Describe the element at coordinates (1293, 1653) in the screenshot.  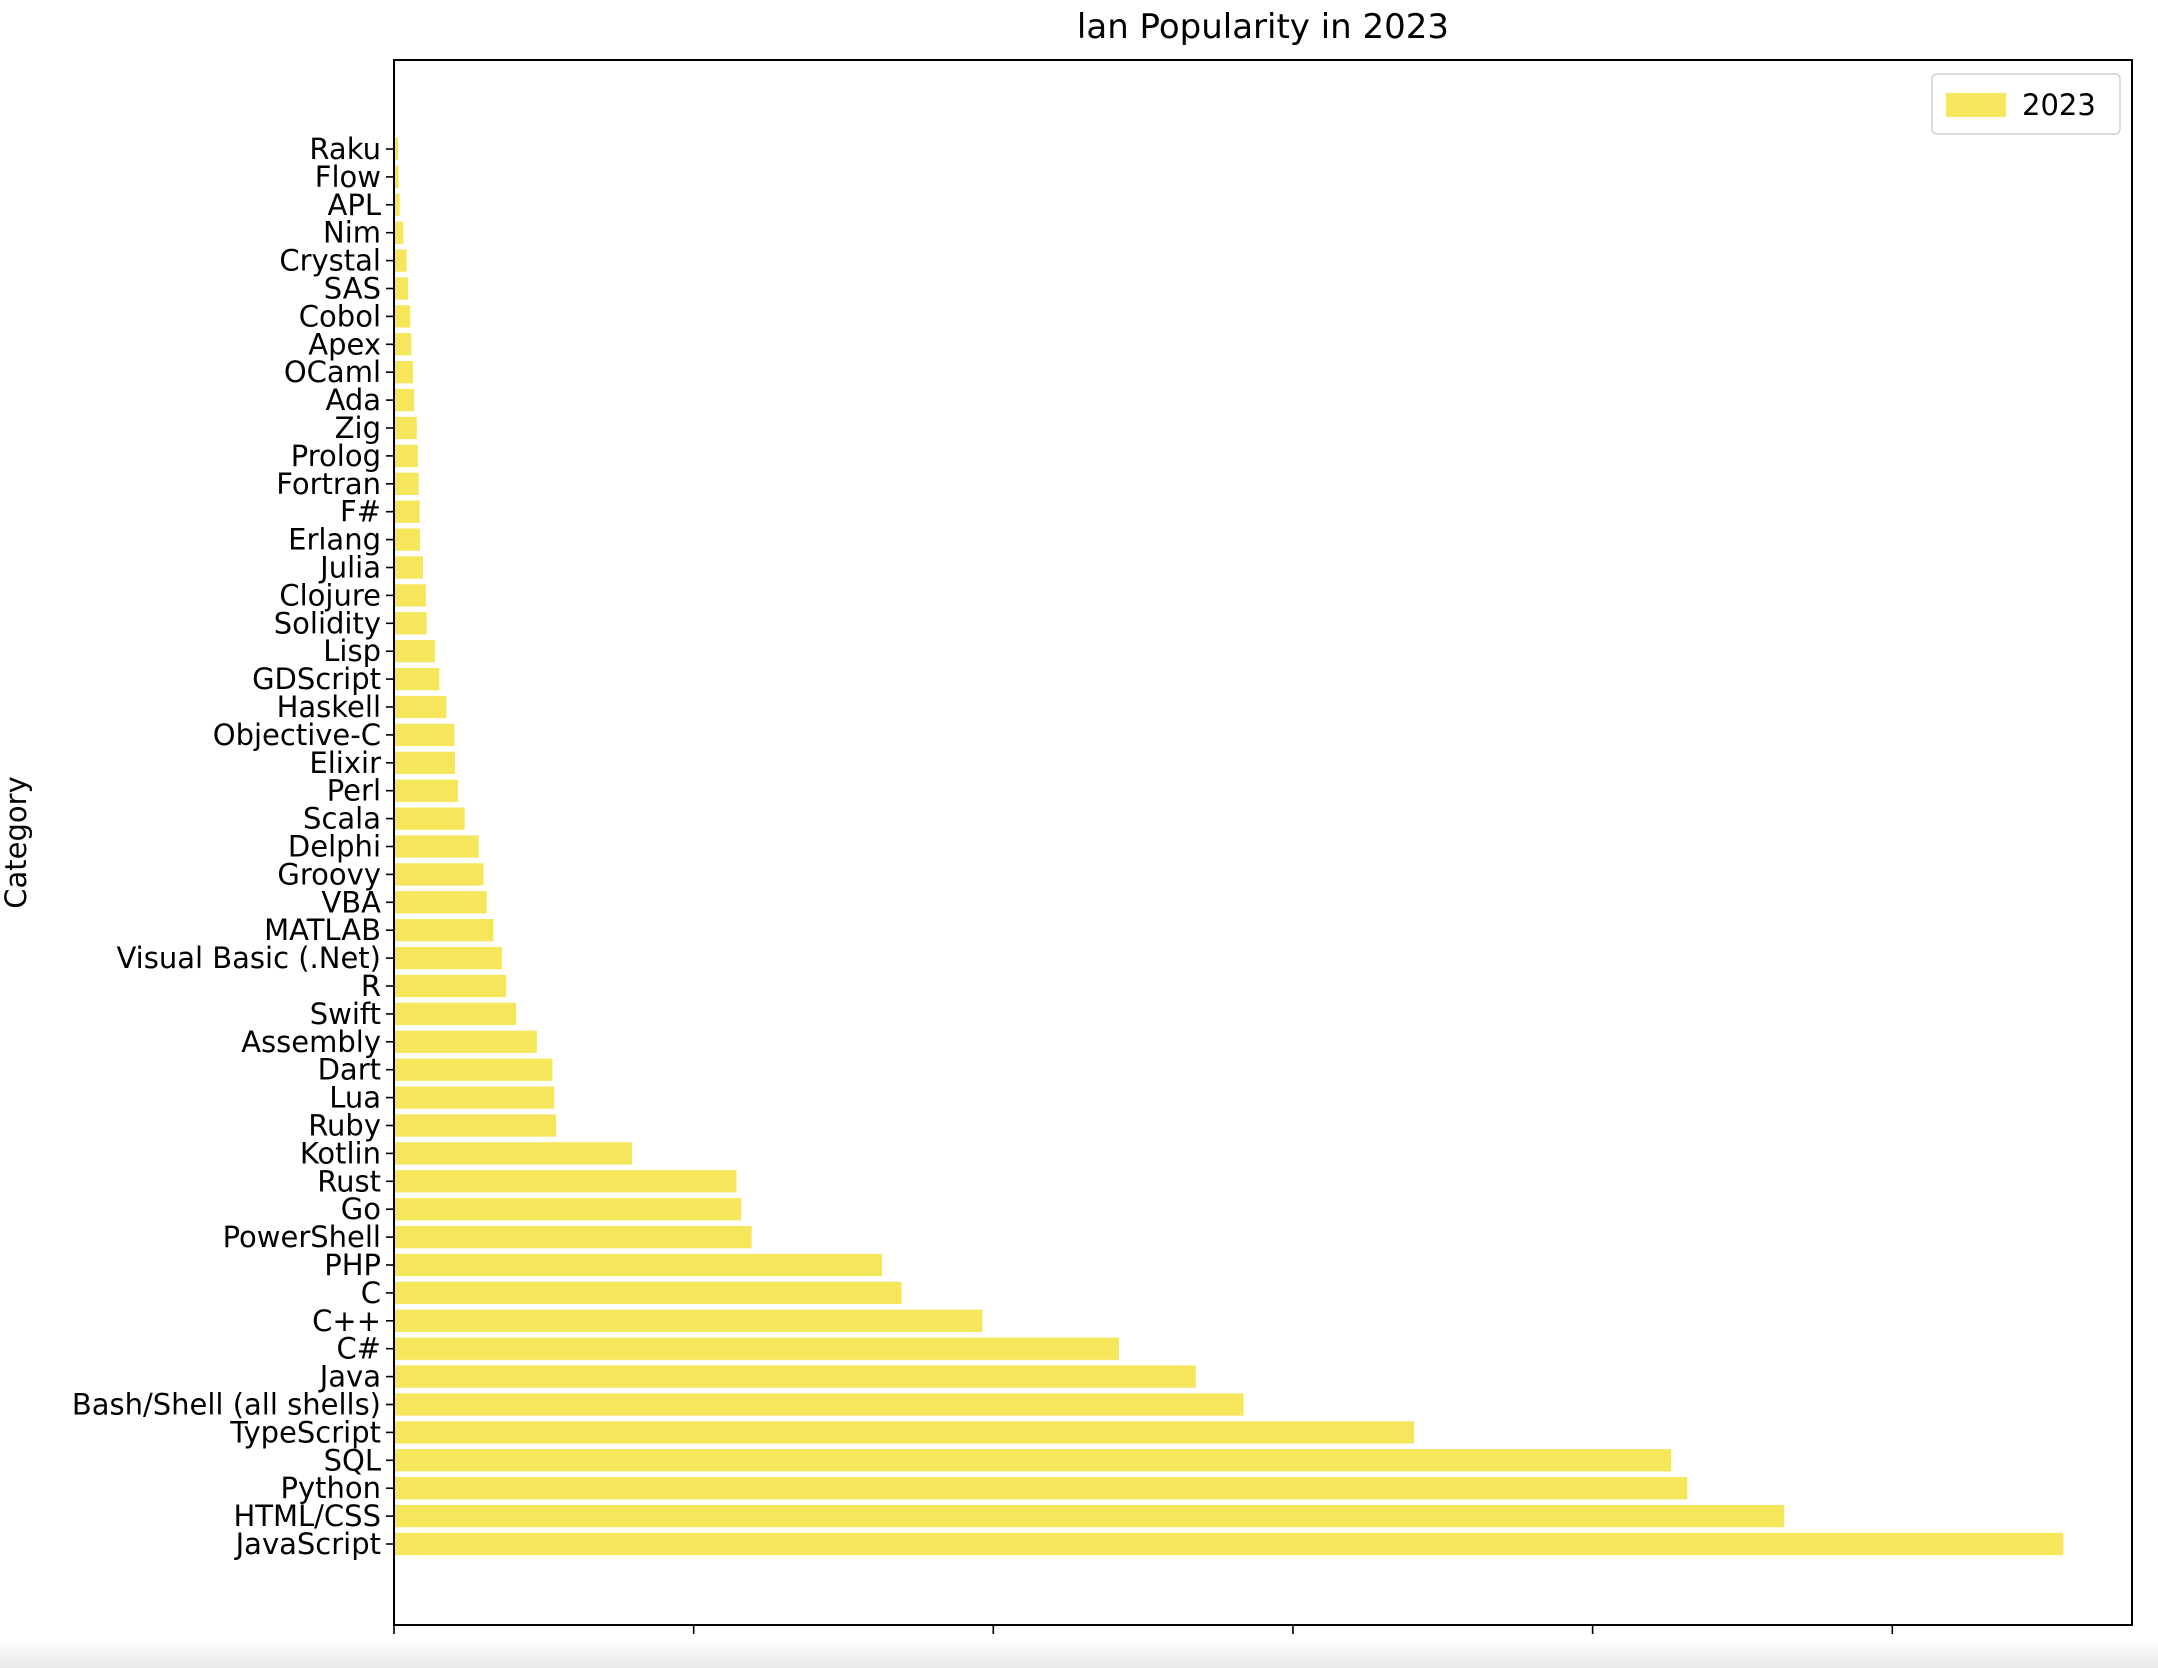
I see `x-tick-label: 30000` at that location.